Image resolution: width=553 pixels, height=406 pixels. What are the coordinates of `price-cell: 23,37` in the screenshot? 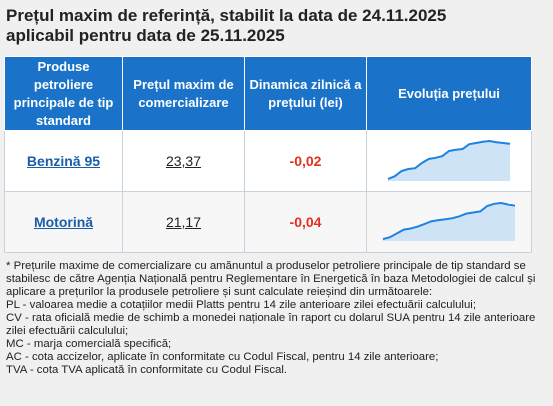 It's located at (183, 161).